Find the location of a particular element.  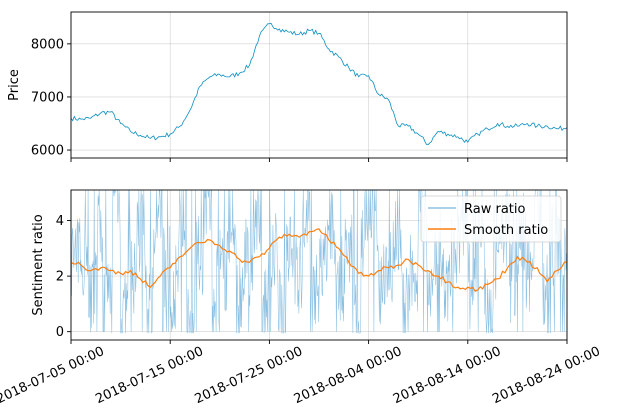

legend-raw-ratio-label: Raw ratio is located at coordinates (494, 209).